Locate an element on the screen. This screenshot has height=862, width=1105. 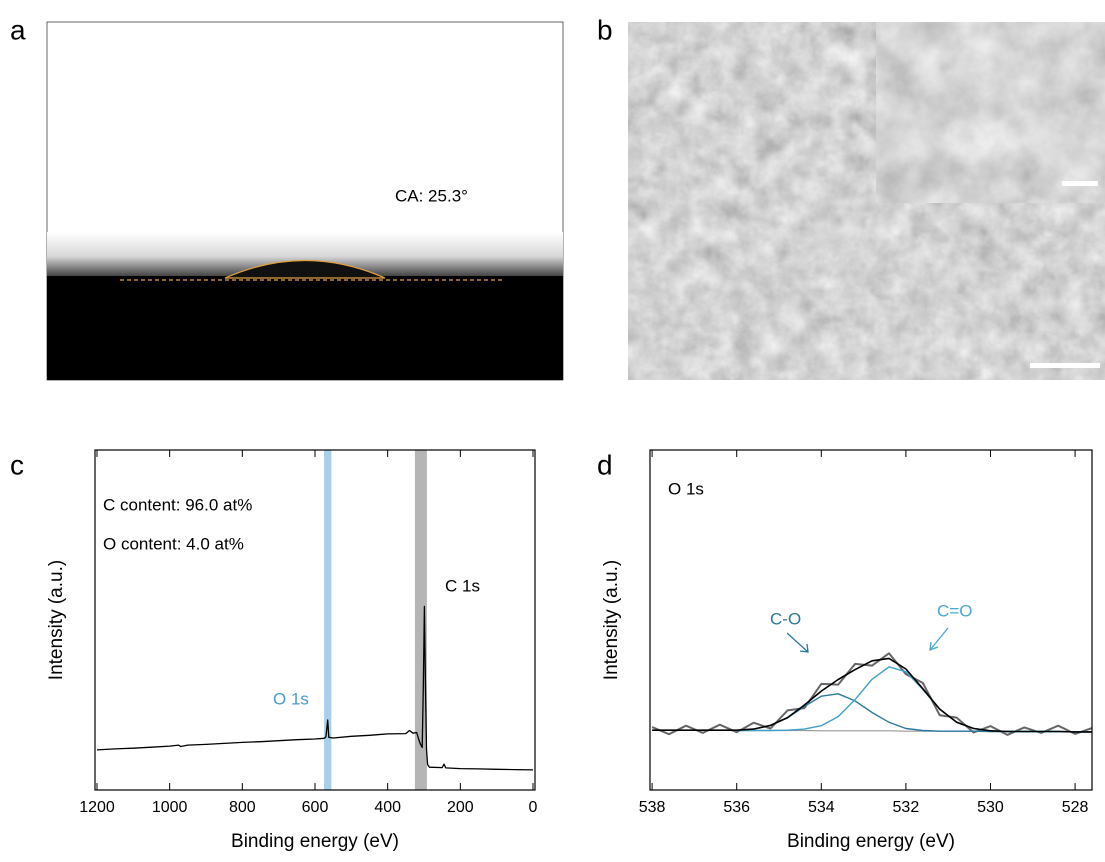
x-tick-label: 528 is located at coordinates (1075, 807).